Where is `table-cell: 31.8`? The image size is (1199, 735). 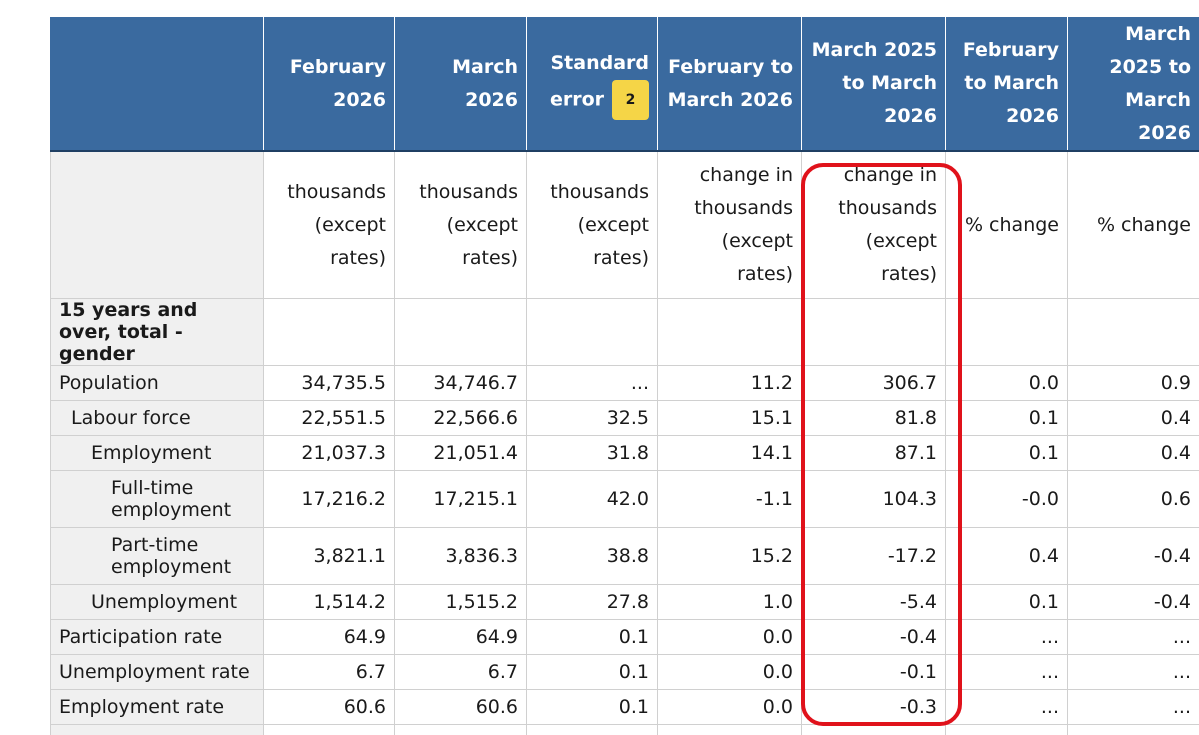
table-cell: 31.8 is located at coordinates (592, 453).